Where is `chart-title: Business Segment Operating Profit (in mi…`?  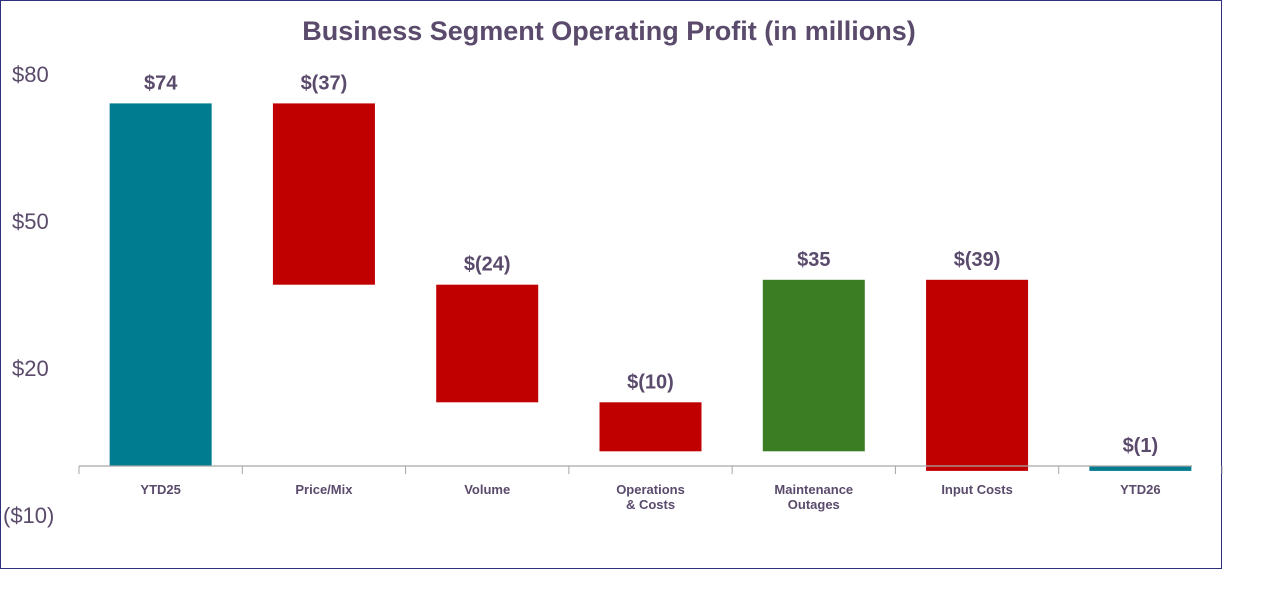
chart-title: Business Segment Operating Profit (in mi… is located at coordinates (609, 31).